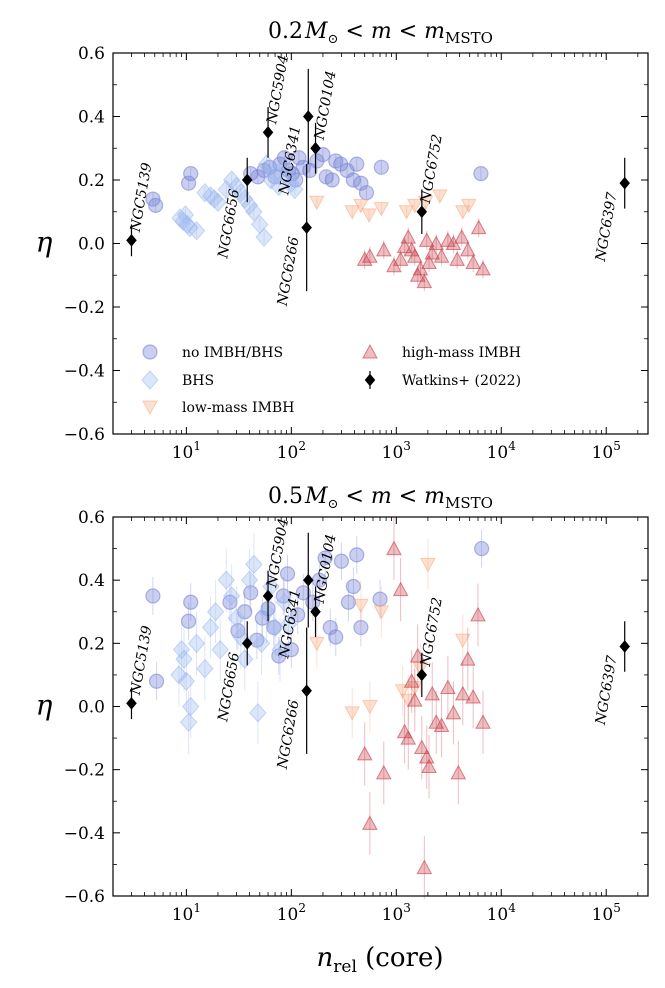 The image size is (665, 988). Describe the element at coordinates (370, 380) in the screenshot. I see `legend-marker-watkins` at that location.